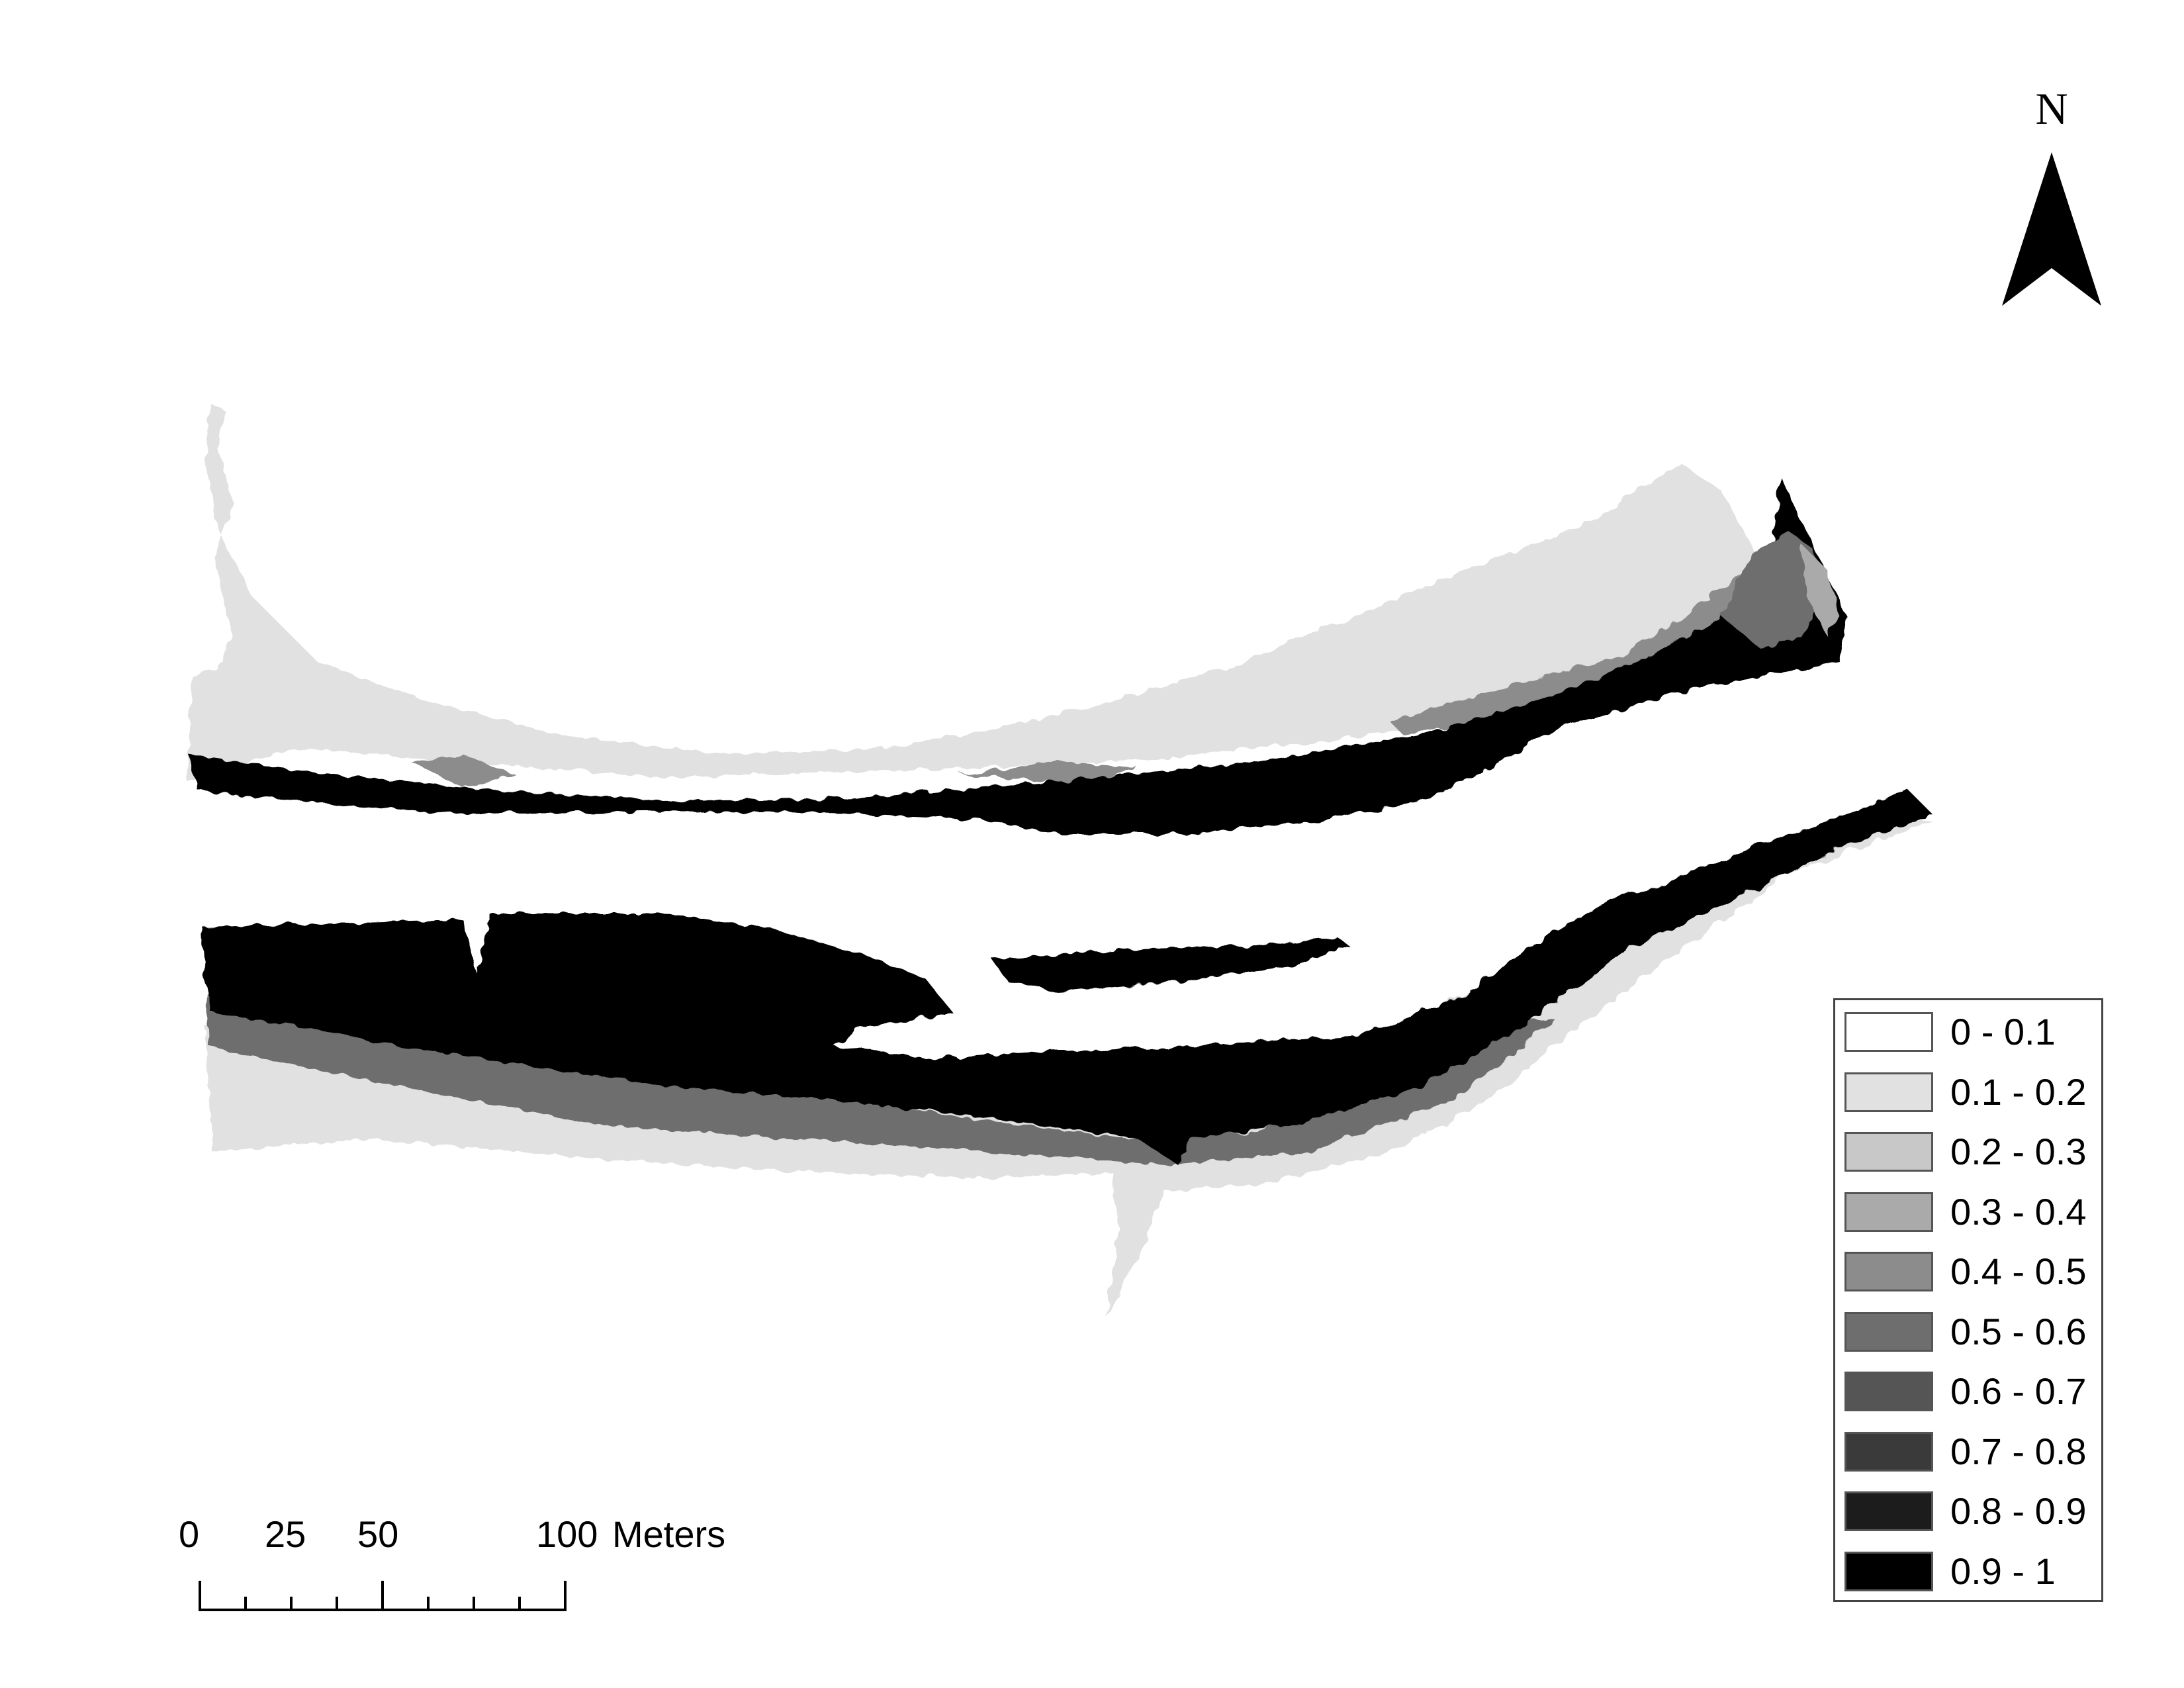  Describe the element at coordinates (2019, 1271) in the screenshot. I see `legend-label: 0.4 - 0.5` at that location.